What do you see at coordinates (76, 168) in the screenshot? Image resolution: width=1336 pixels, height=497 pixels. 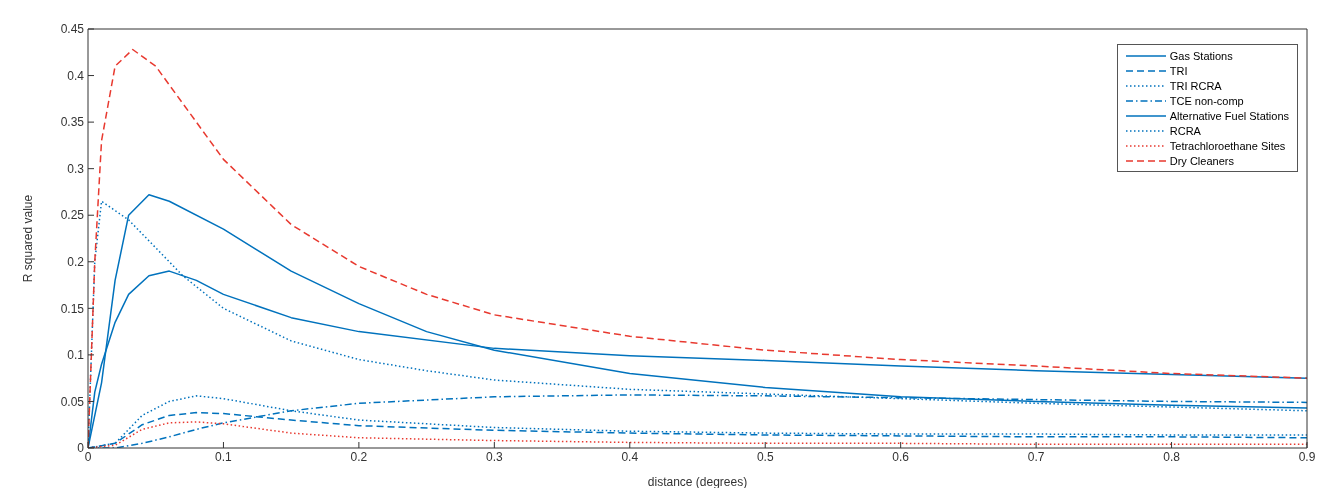 I see `y-tick-label: 0.3` at bounding box center [76, 168].